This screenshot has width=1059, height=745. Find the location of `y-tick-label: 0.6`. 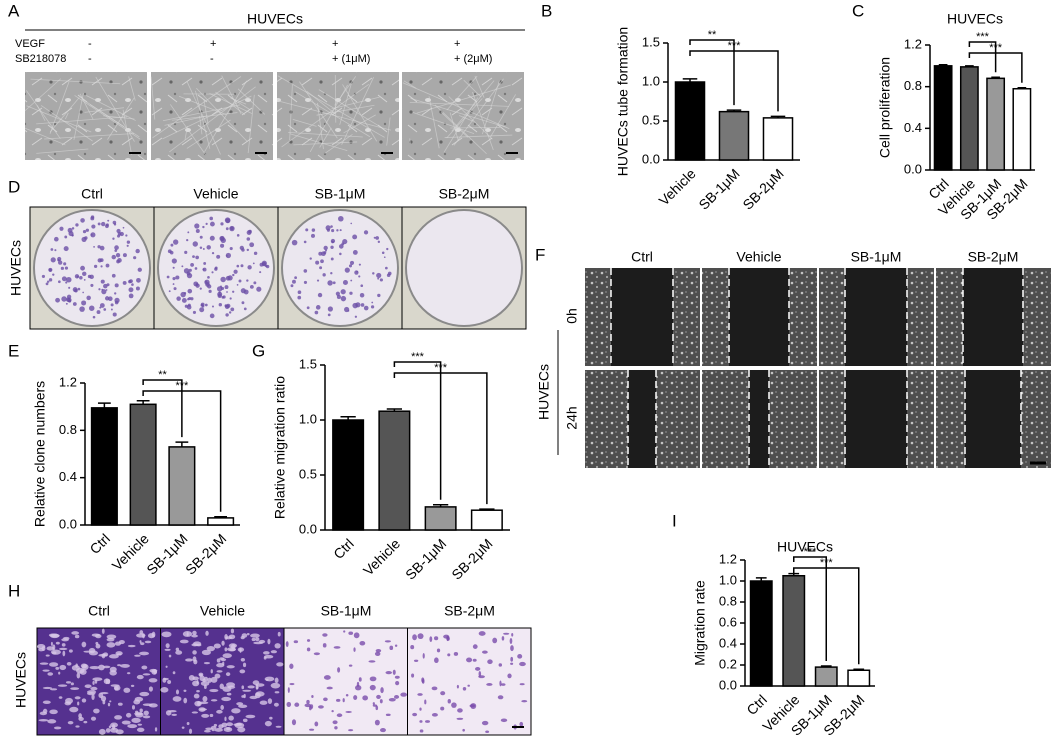

y-tick-label: 0.6 is located at coordinates (728, 621).